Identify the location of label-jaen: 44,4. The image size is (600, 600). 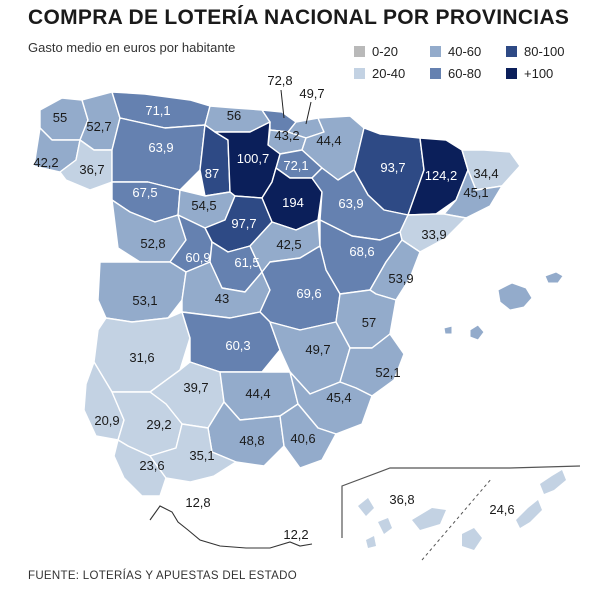
(257, 393).